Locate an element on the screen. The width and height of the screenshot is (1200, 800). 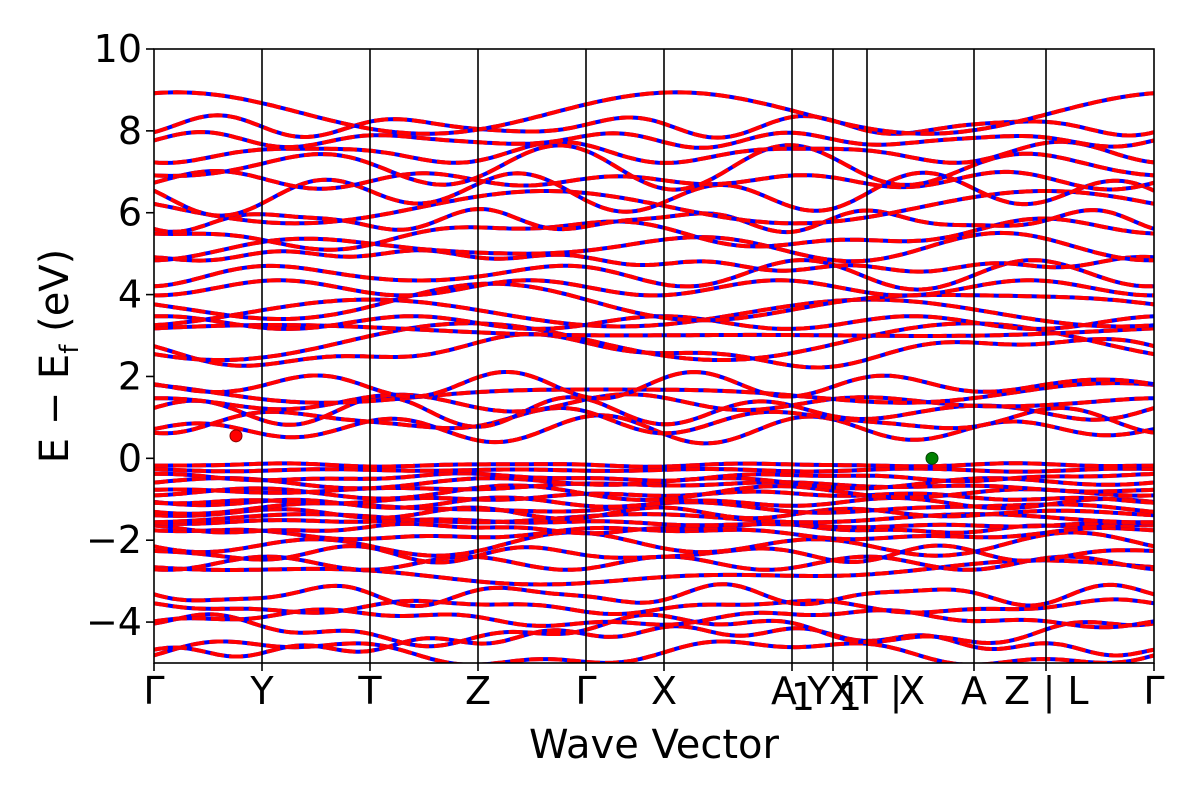
y-axis-title: E − Ef (eV) is located at coordinates (58, 356).